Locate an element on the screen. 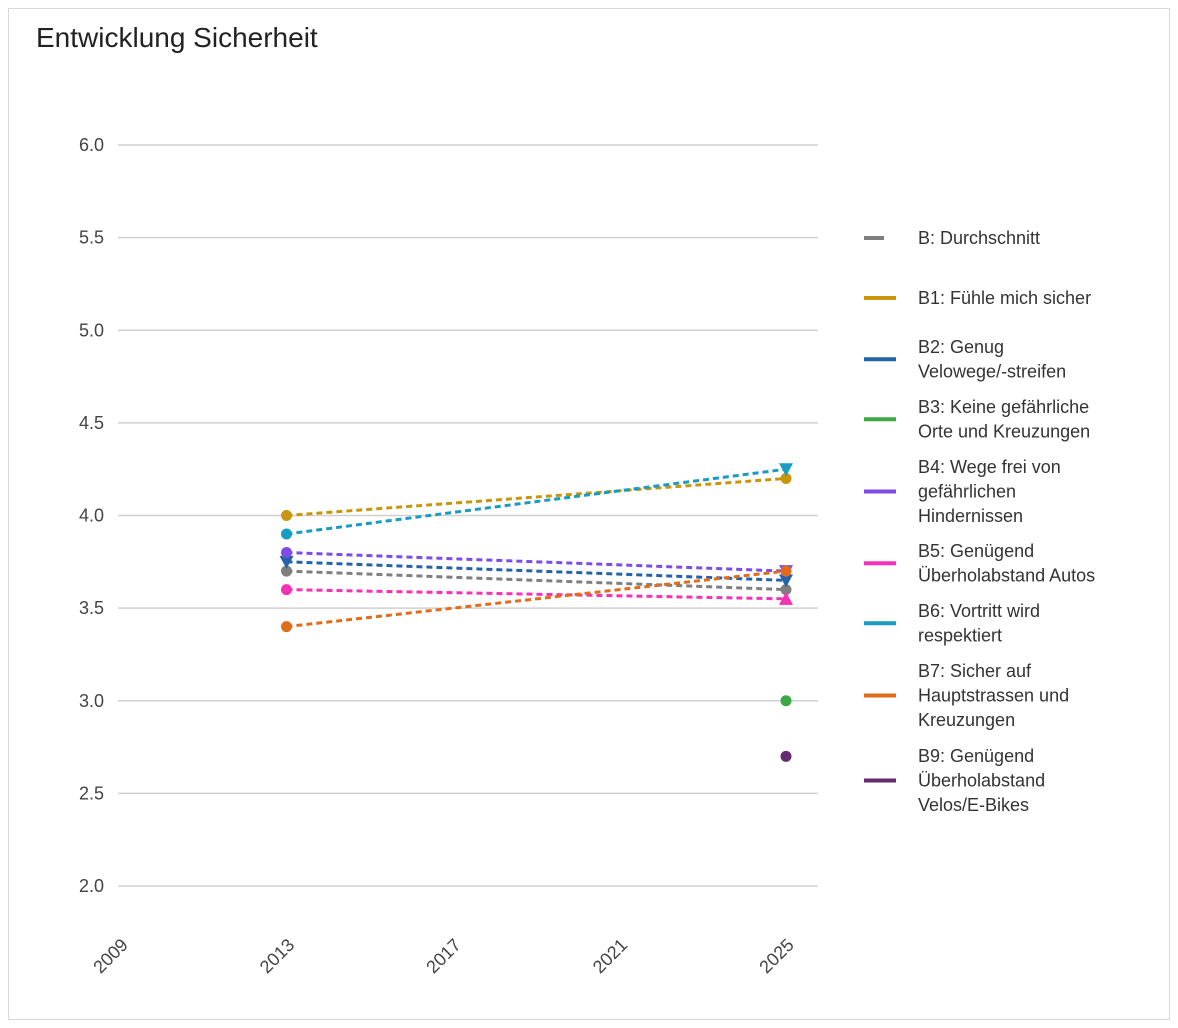 The width and height of the screenshot is (1178, 1028). y-tick-label: 2.5 is located at coordinates (91, 793).